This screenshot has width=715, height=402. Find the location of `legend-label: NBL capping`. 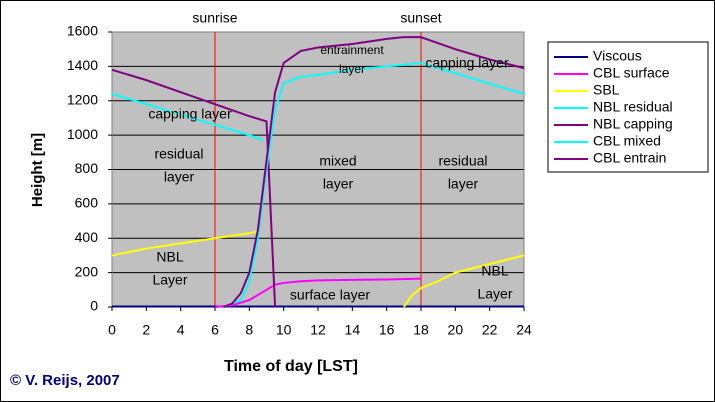

legend-label: NBL capping is located at coordinates (633, 124).